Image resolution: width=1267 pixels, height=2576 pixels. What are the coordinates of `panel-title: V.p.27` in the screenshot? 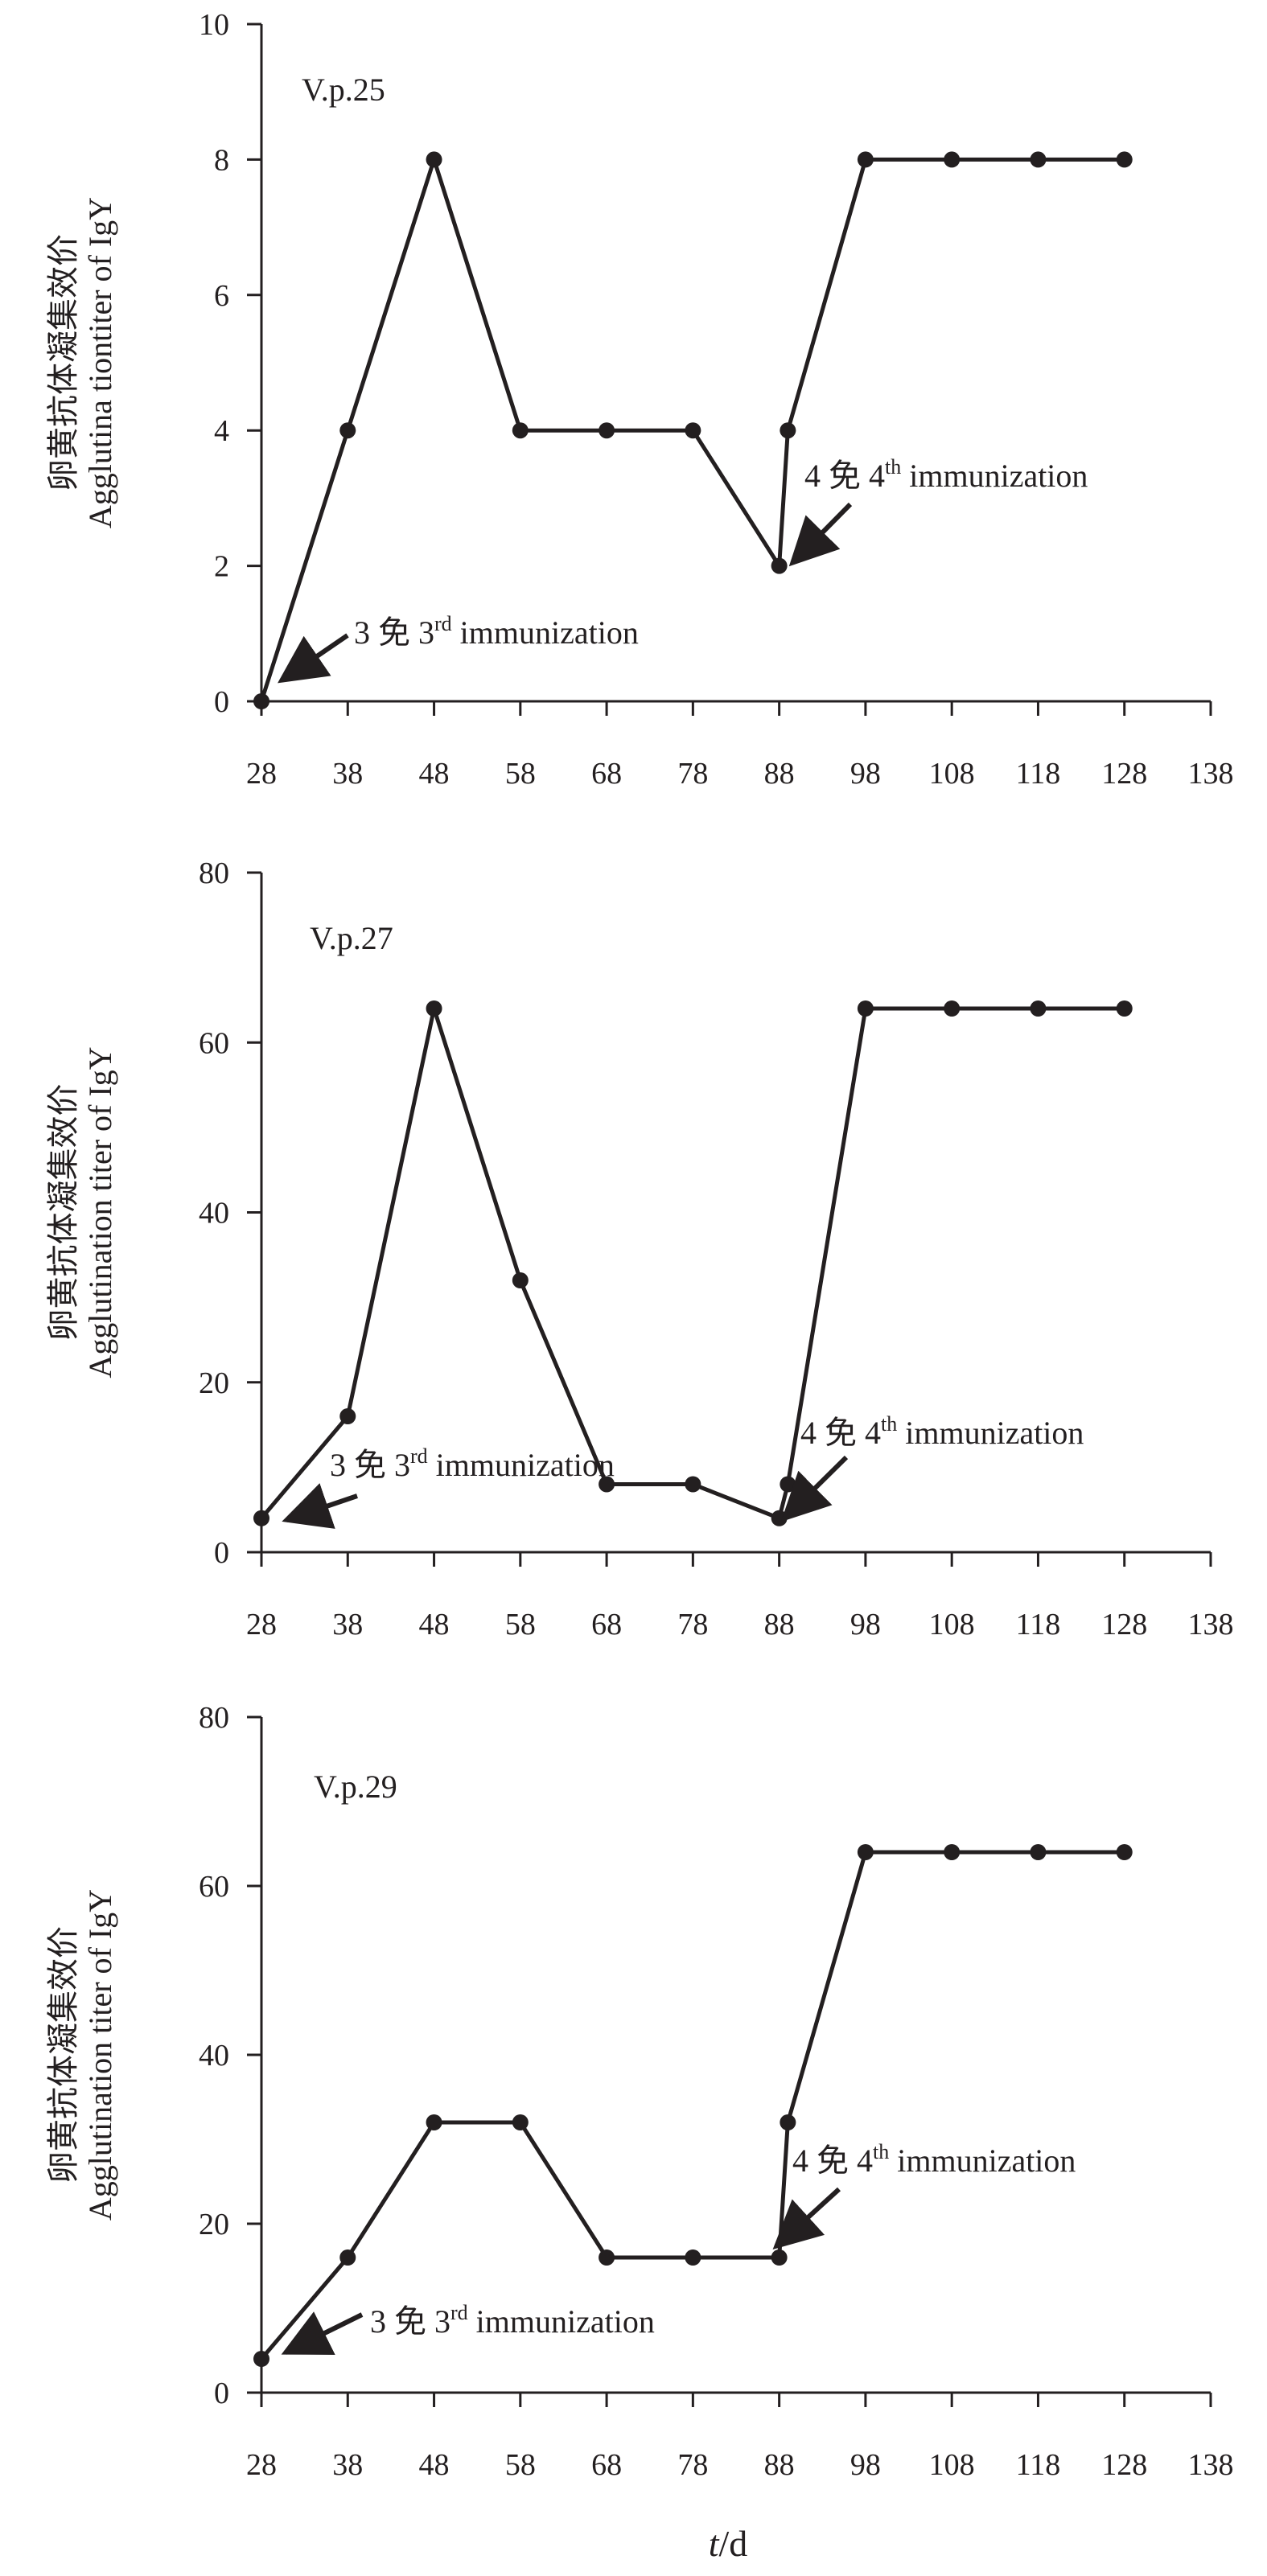 It's located at (351, 938).